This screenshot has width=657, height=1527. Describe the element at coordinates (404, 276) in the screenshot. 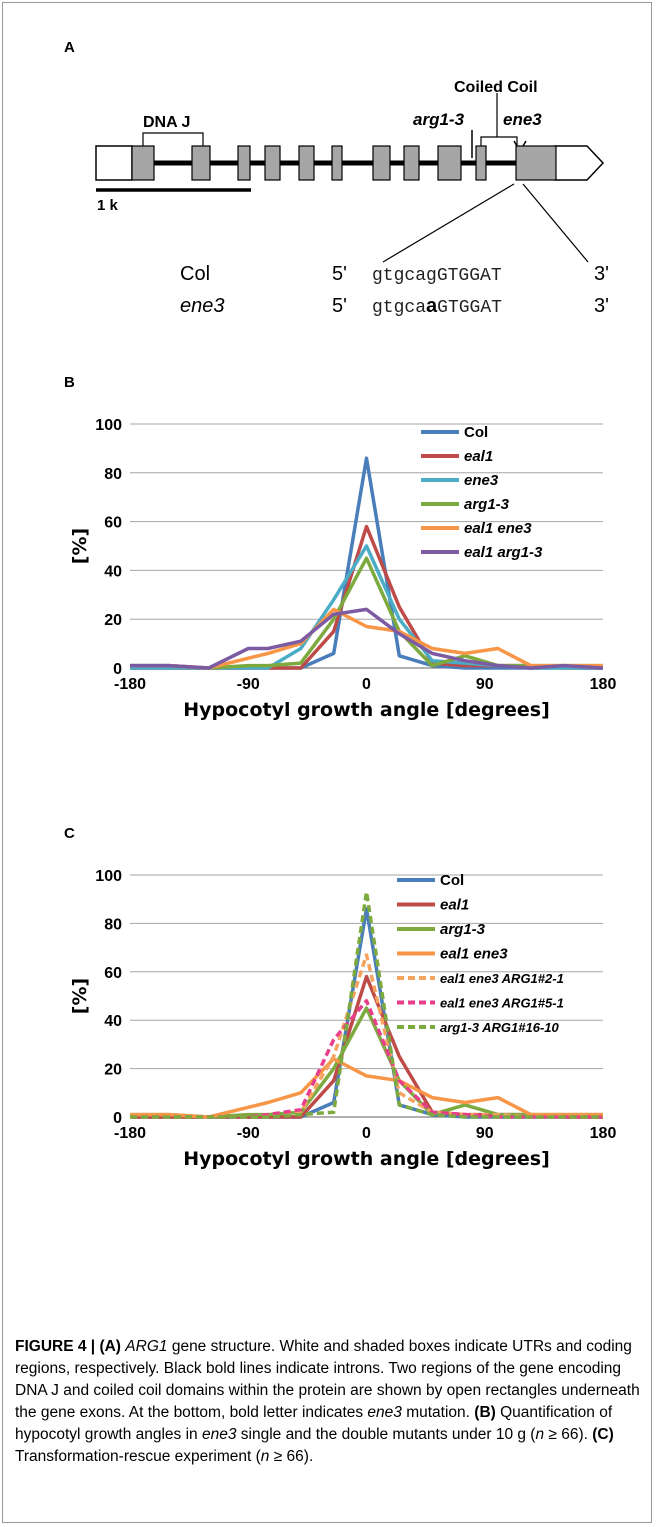

I see `seq-lower: gtgcag` at that location.